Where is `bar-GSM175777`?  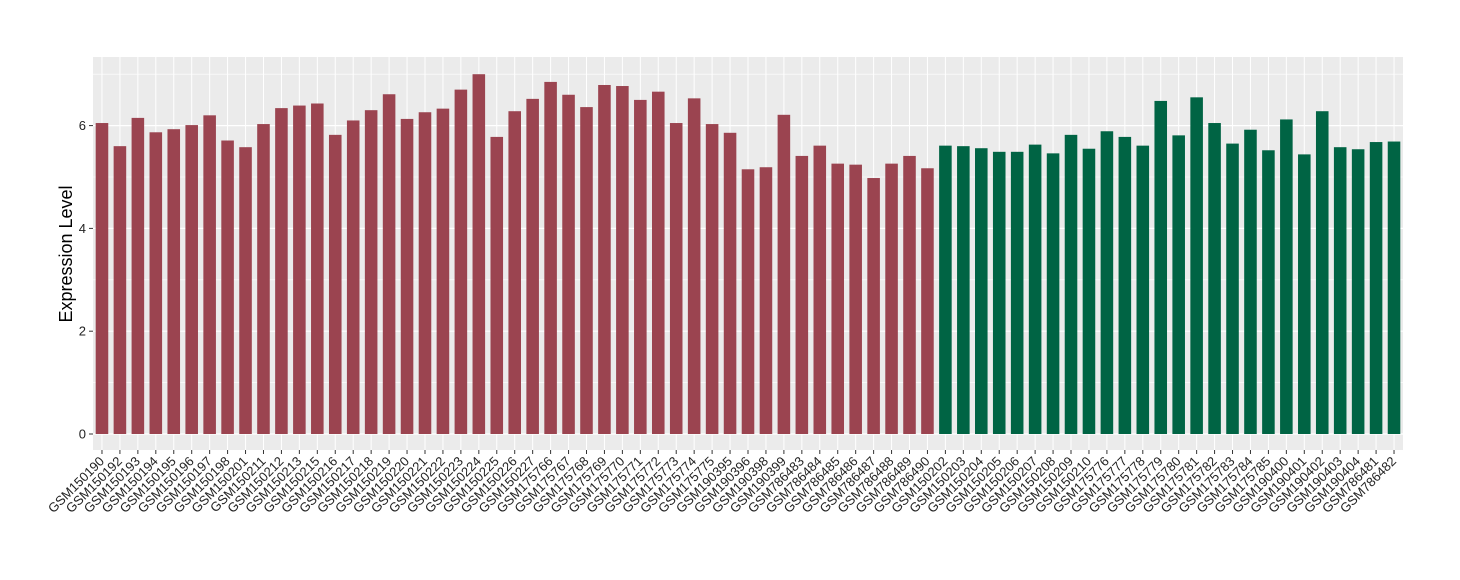 bar-GSM175777 is located at coordinates (1125, 285).